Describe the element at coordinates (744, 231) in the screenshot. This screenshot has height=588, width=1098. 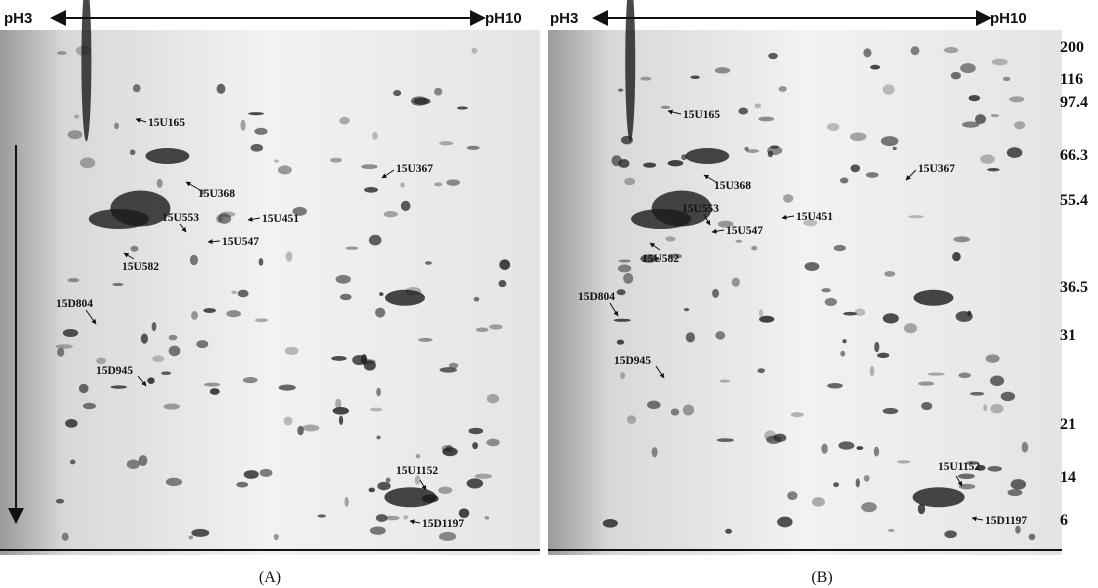
I see `spot-label: 15U547` at that location.